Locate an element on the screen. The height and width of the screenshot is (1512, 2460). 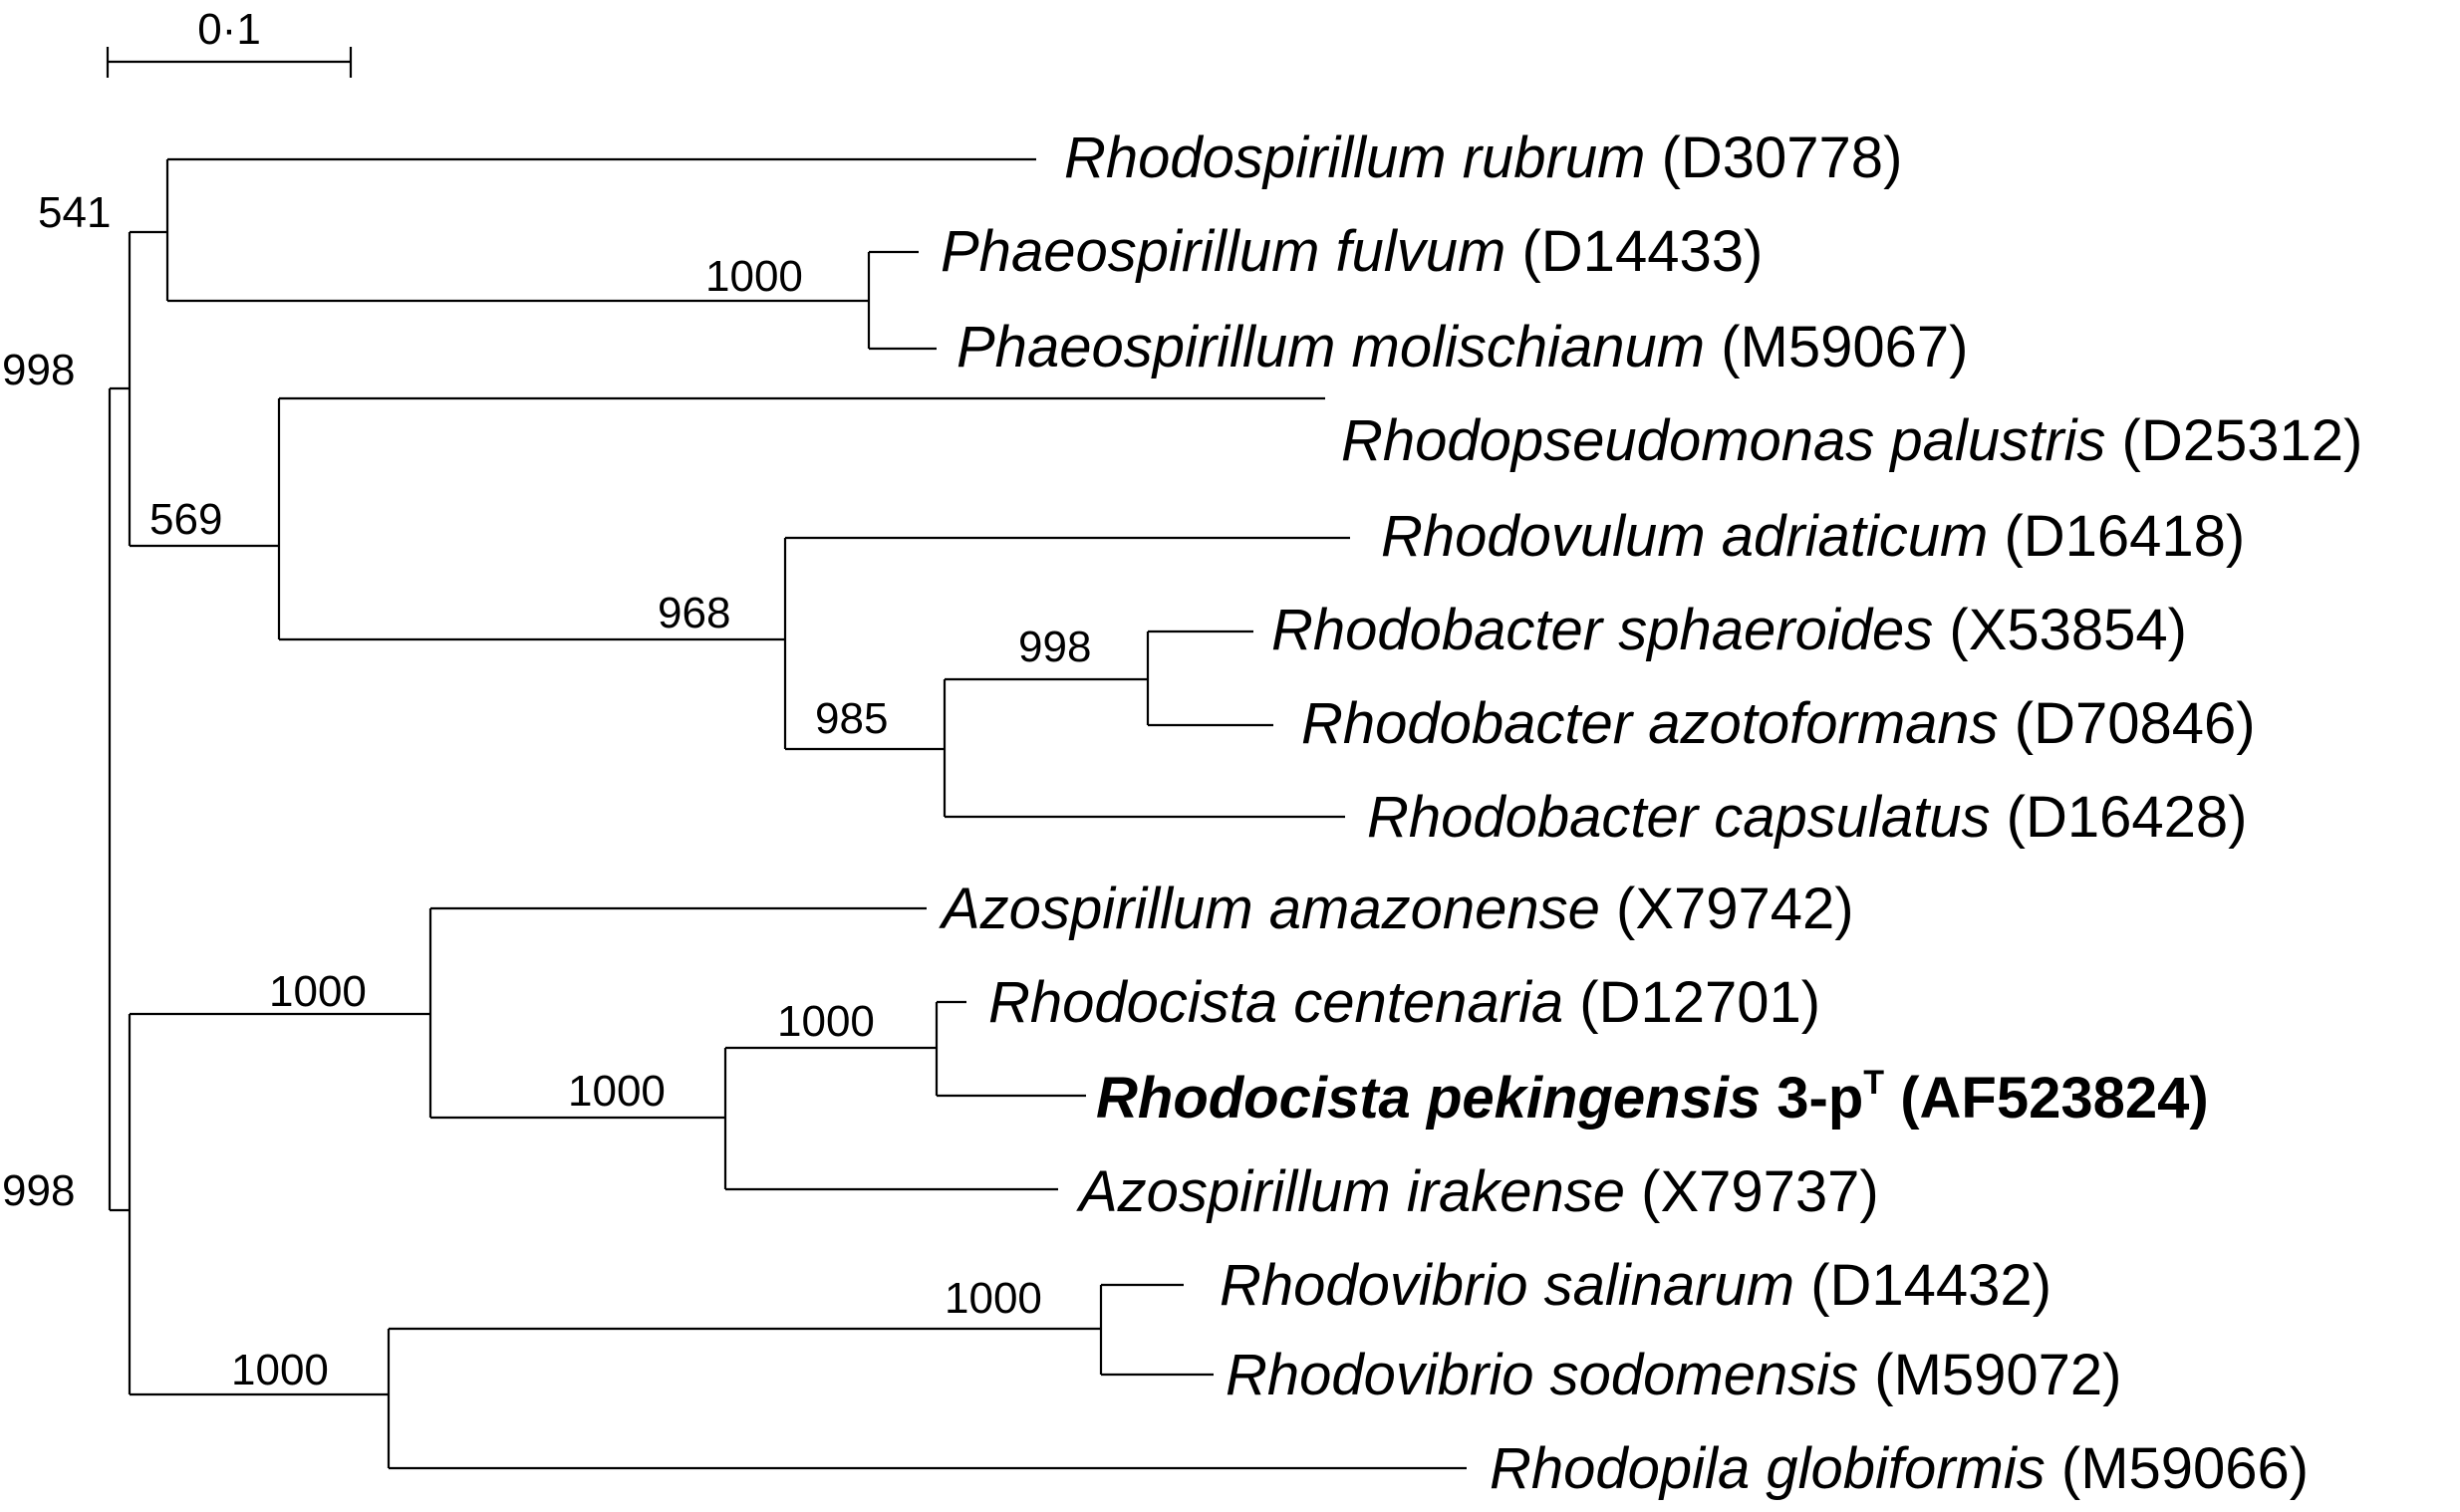
taxon-label-radr: Rhodovulum adriaticum (D16418) is located at coordinates (1813, 536).